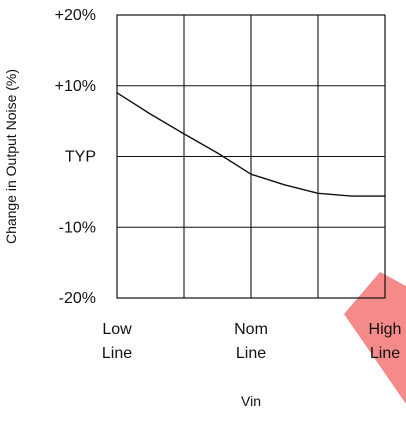 The width and height of the screenshot is (406, 421). Describe the element at coordinates (77, 227) in the screenshot. I see `y-tick-label: -10%` at that location.